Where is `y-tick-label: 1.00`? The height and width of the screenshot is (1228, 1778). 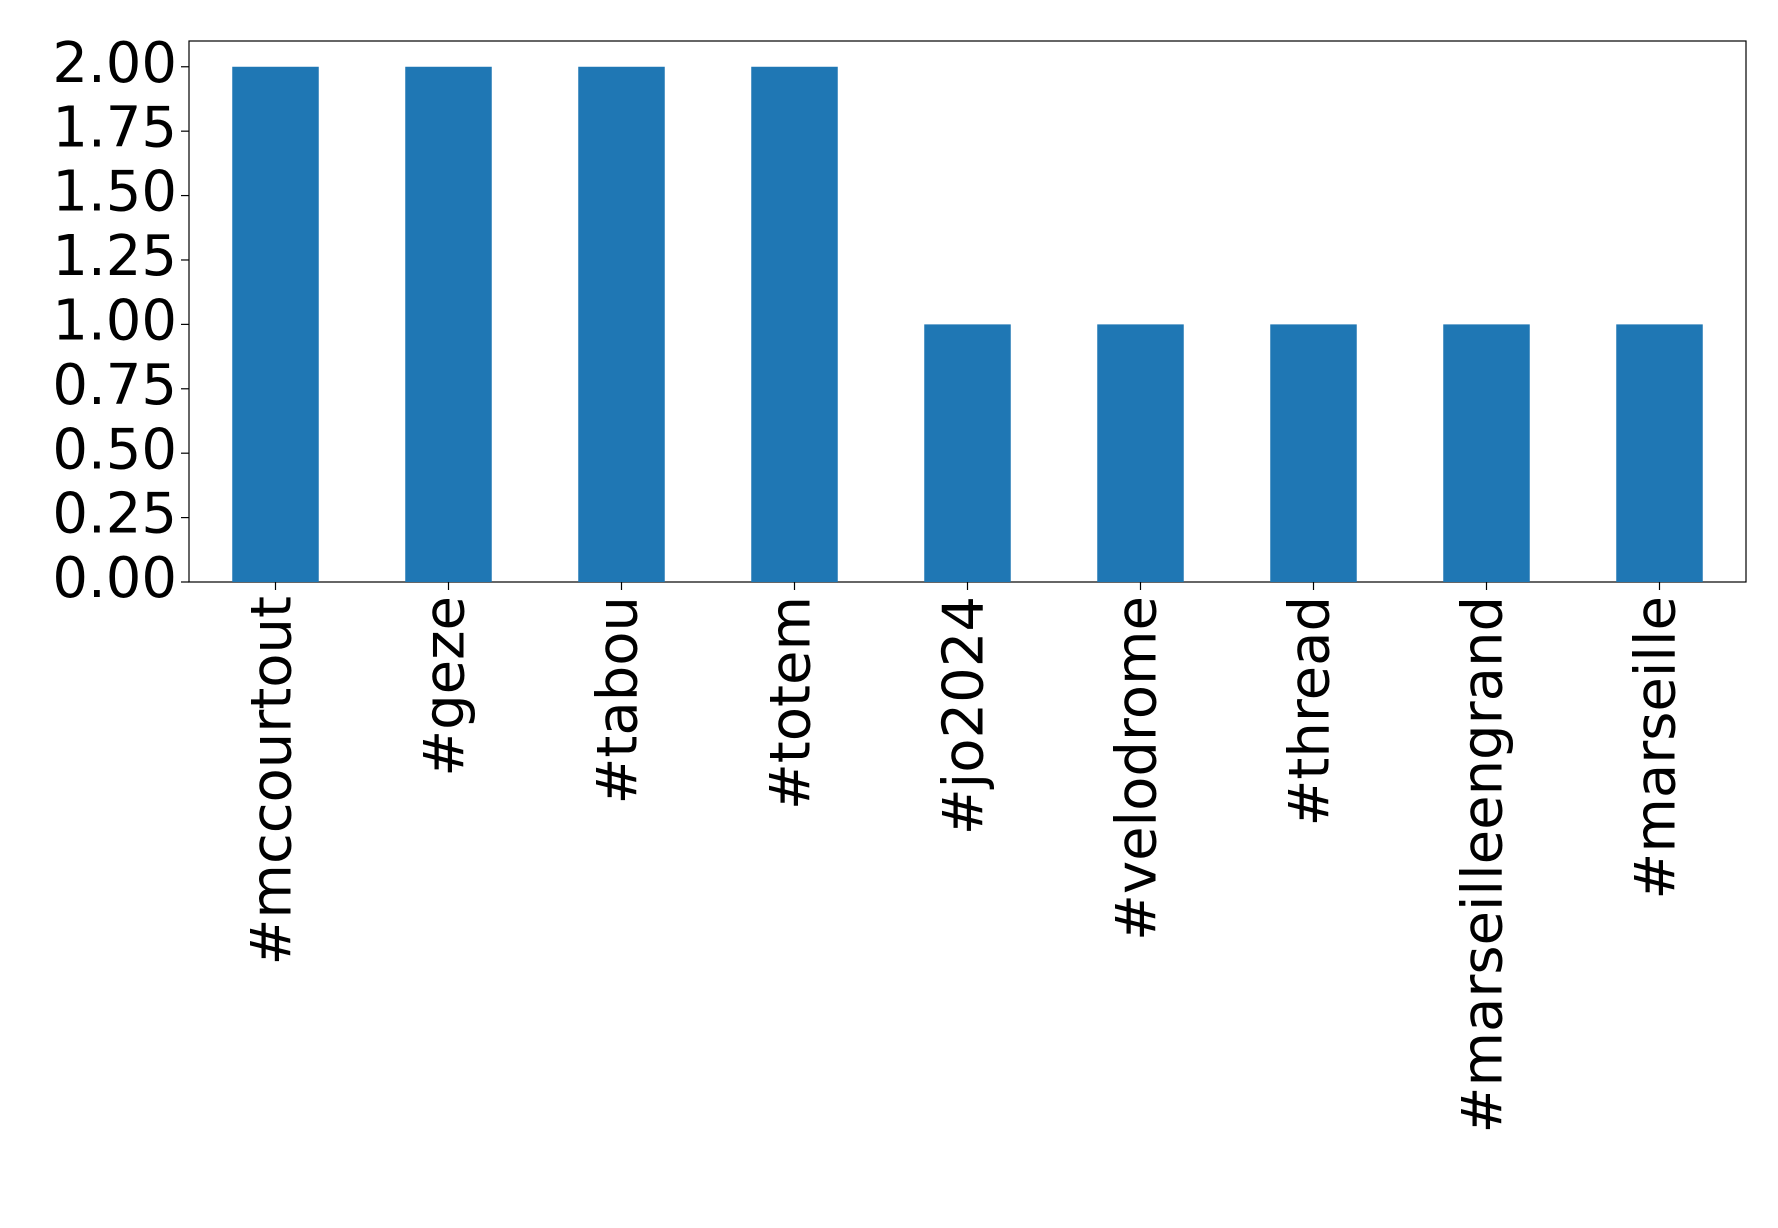 y-tick-label: 1.00 is located at coordinates (114, 321).